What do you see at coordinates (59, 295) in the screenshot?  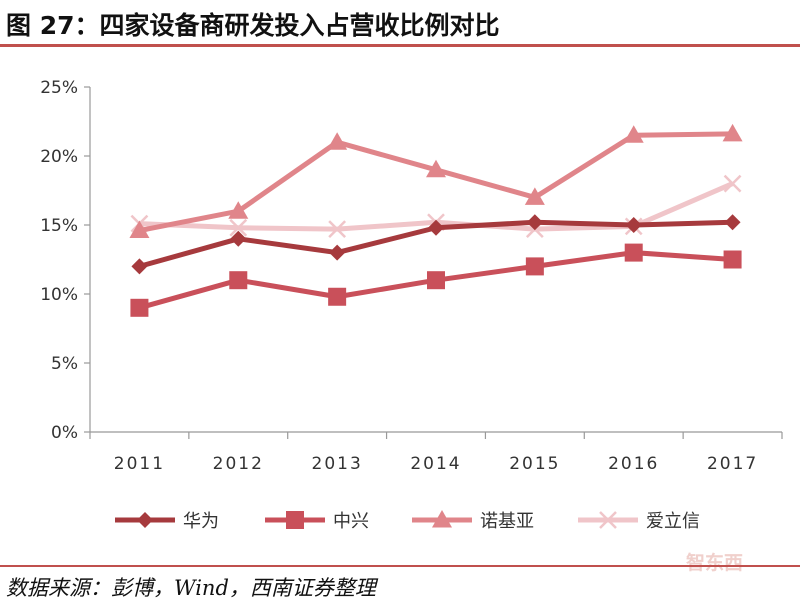 I see `y-tick-label: 10%` at bounding box center [59, 295].